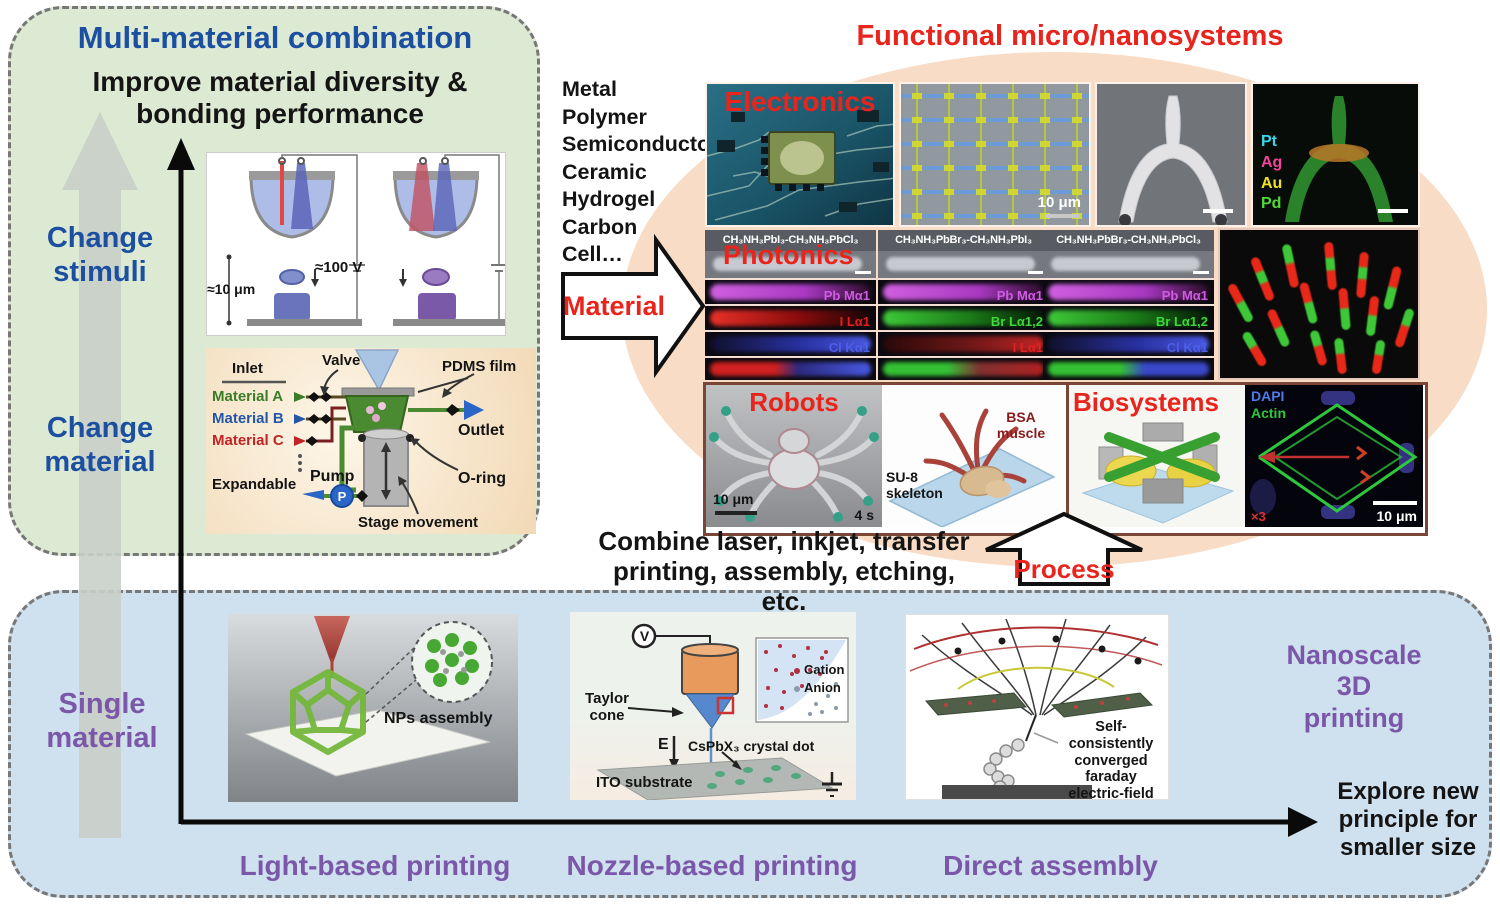  I want to click on electrode-grid-image: 10 μm, so click(995, 154).